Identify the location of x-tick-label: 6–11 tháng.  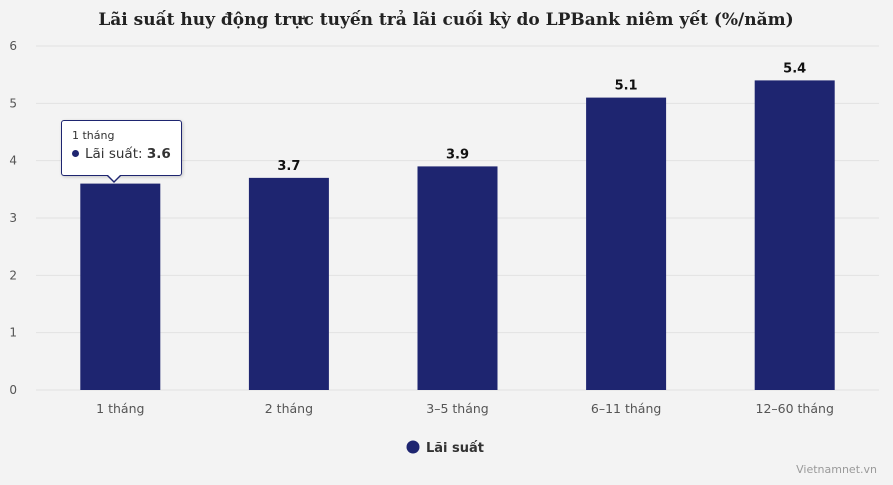
(626, 408).